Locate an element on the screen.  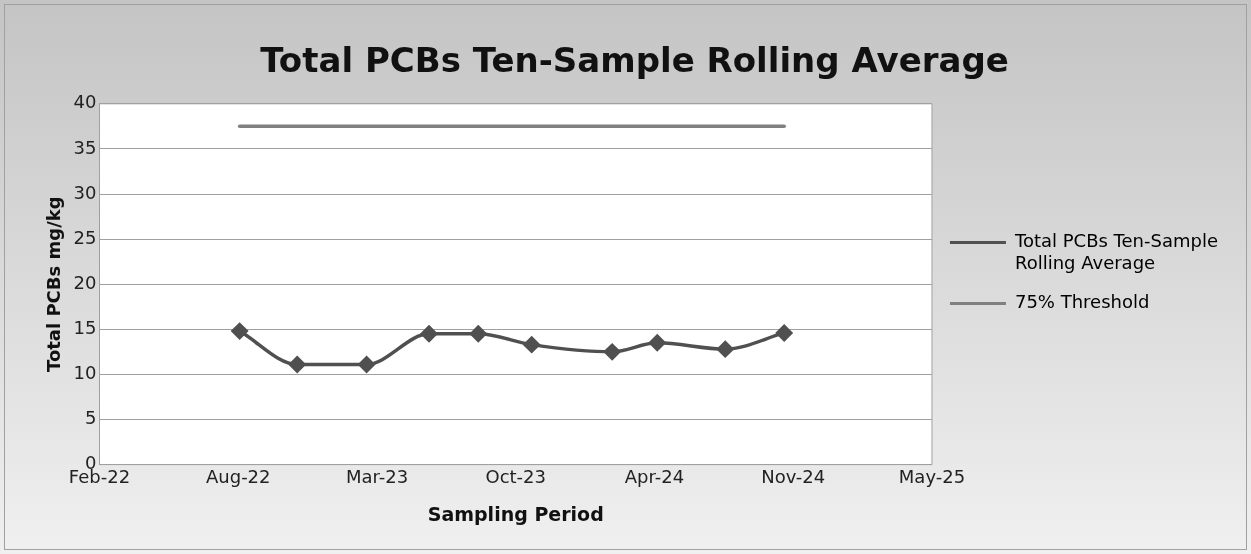
x-tick-label: May-25 is located at coordinates (932, 477).